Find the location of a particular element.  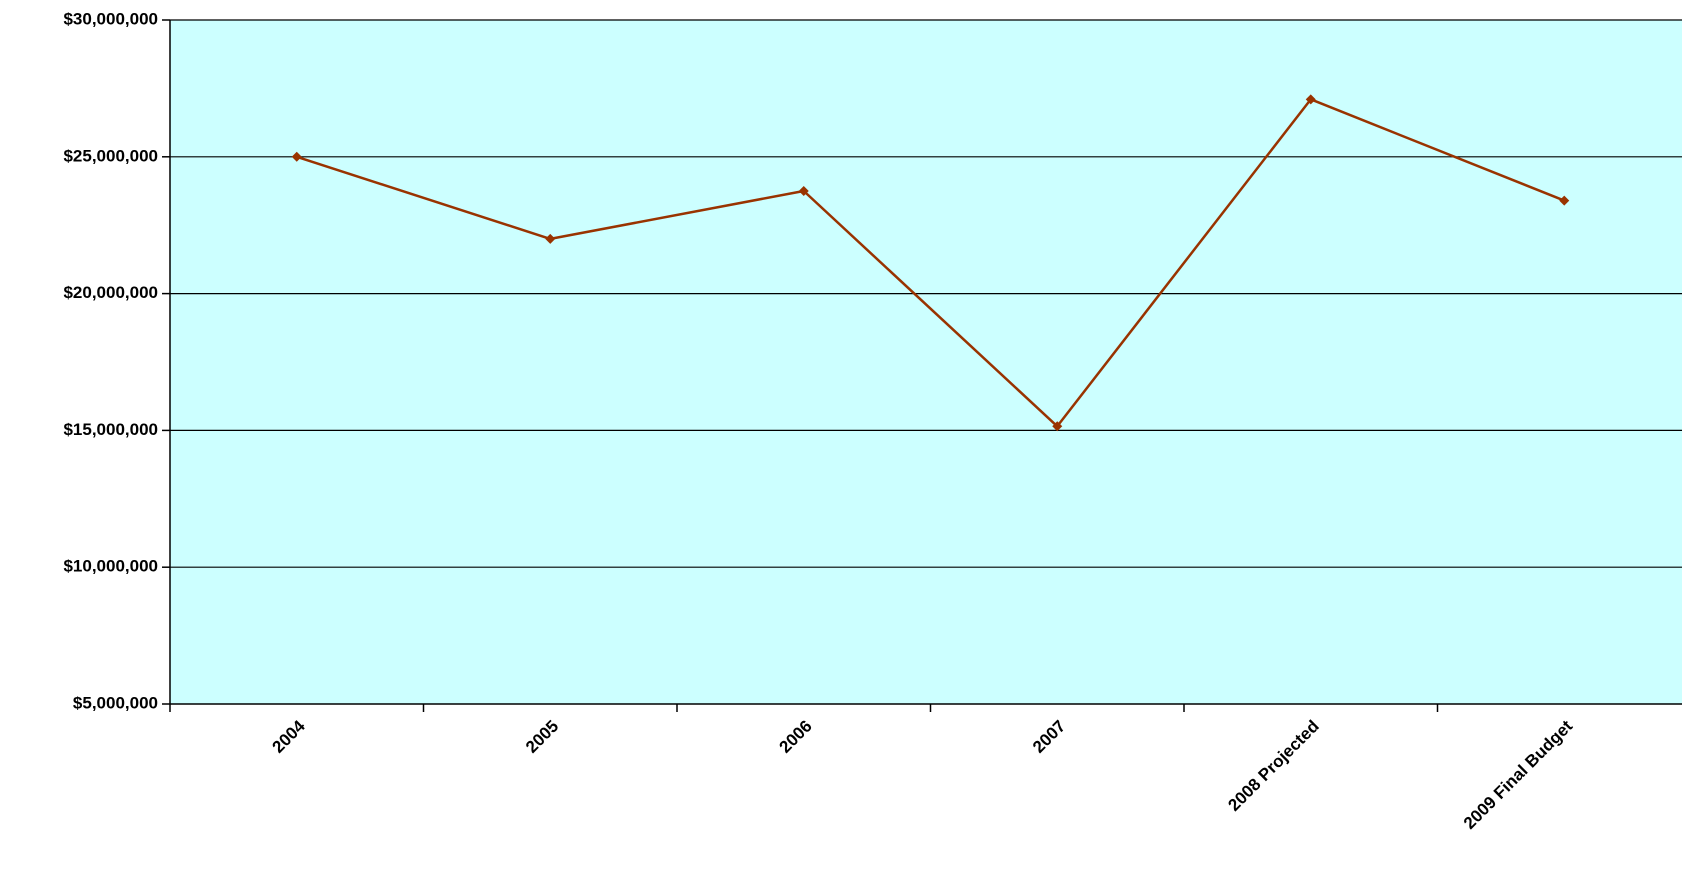

x-tick-label: 2004 is located at coordinates (289, 736).